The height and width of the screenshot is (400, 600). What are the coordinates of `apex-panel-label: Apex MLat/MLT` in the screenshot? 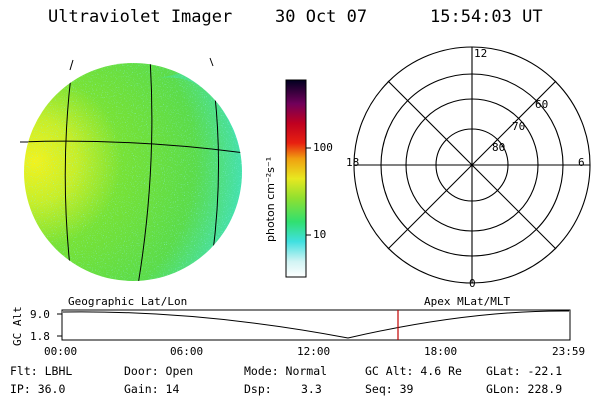 It's located at (467, 301).